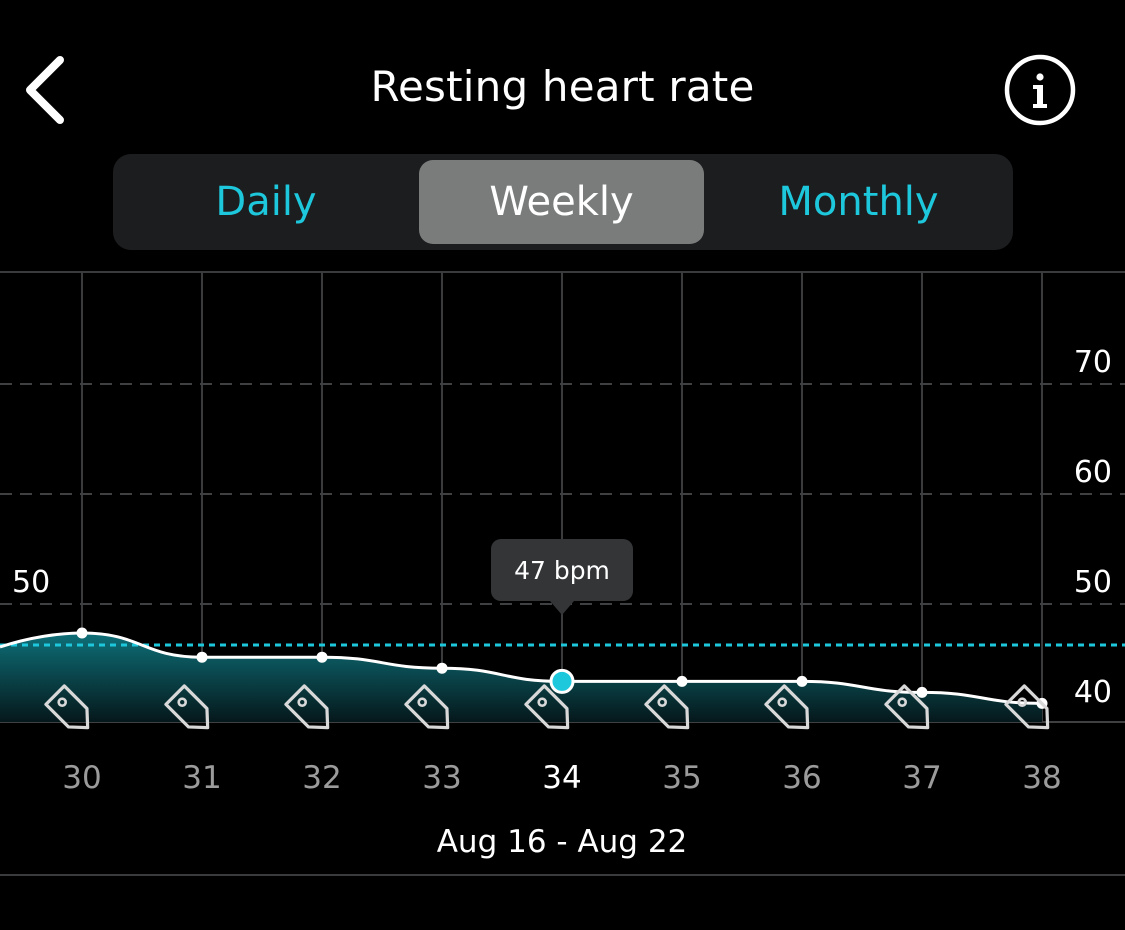 The height and width of the screenshot is (930, 1125). I want to click on x-tick-label: 32, so click(321, 778).